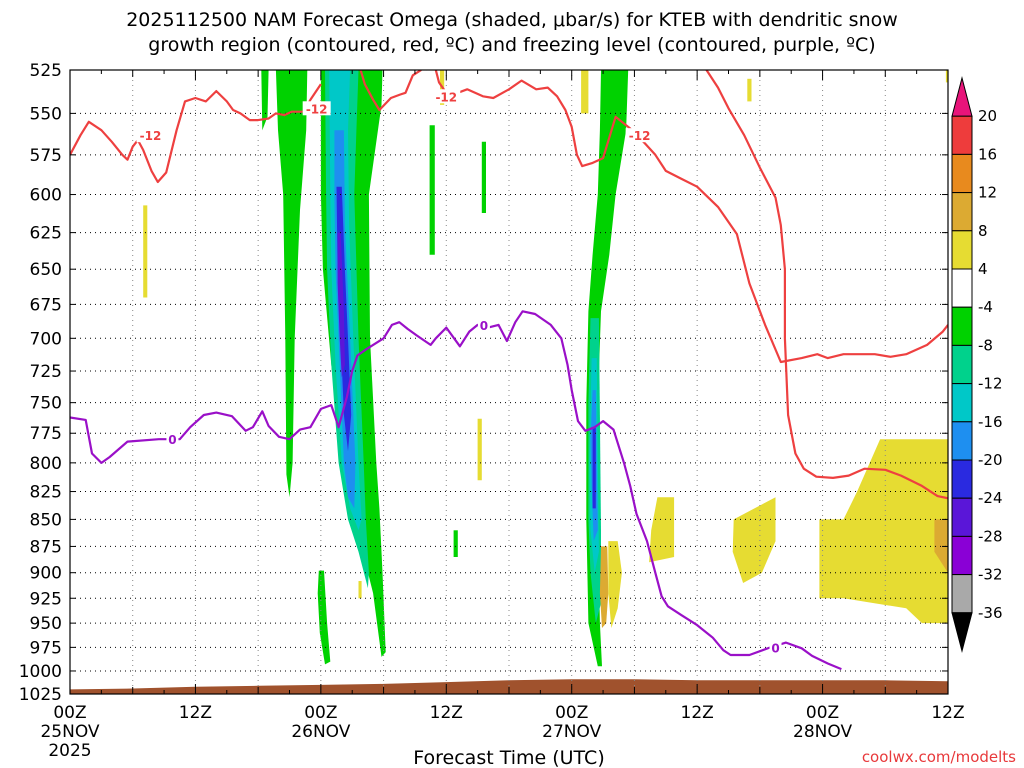 This screenshot has width=1024, height=768. Describe the element at coordinates (990, 498) in the screenshot. I see `colorbar-label: -24` at that location.